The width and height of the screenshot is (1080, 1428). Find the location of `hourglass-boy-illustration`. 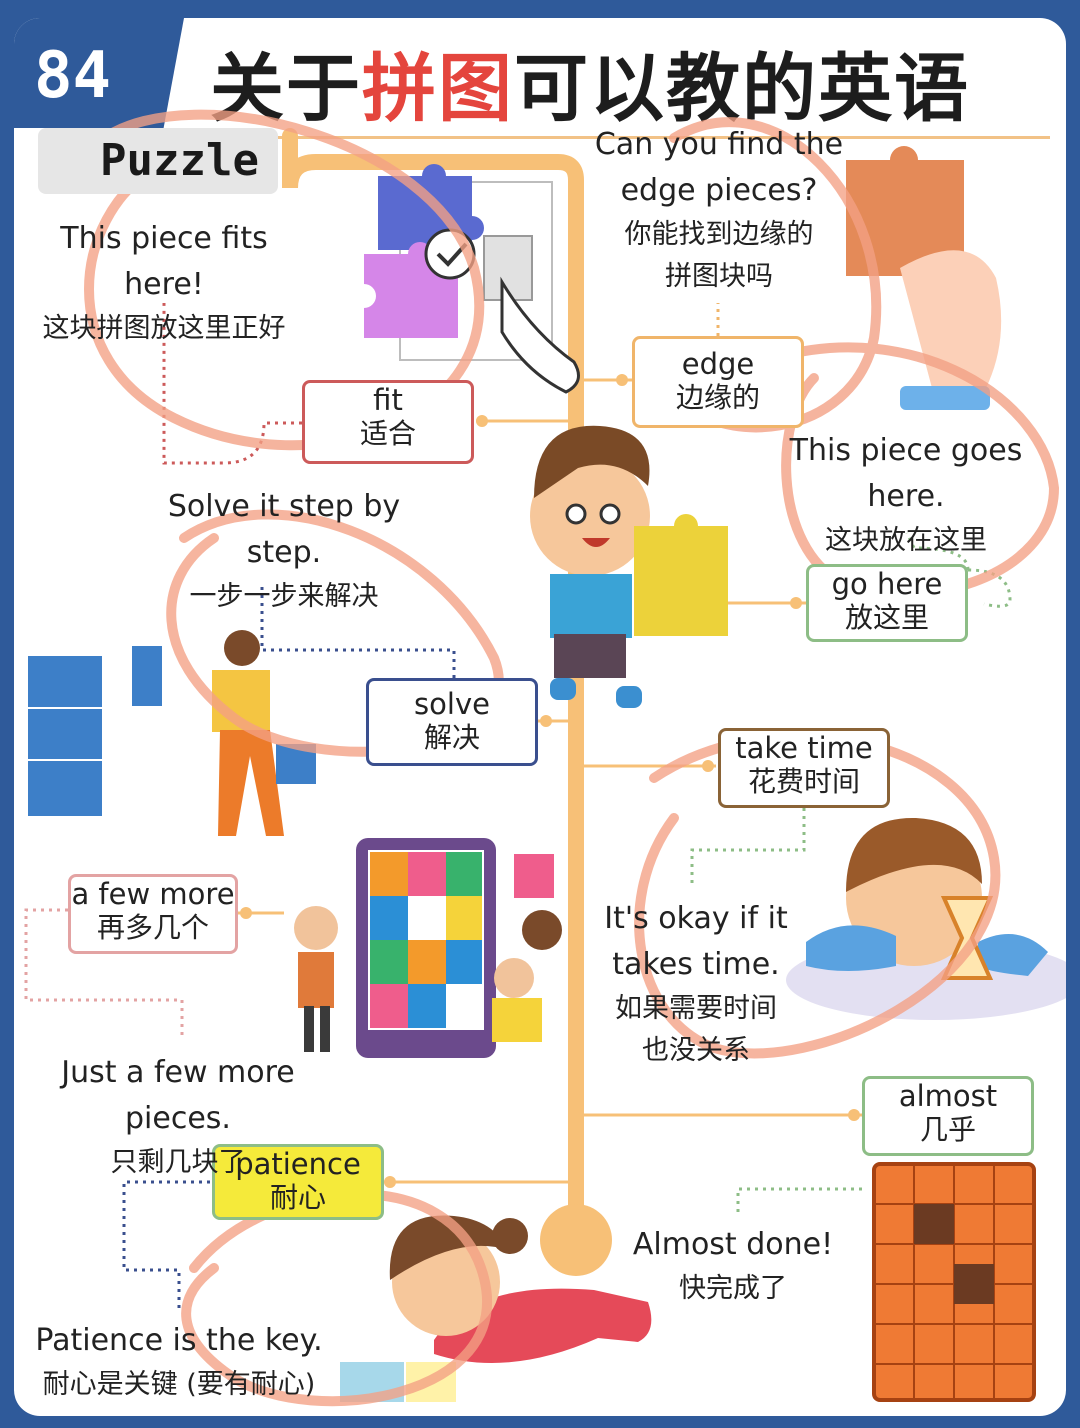

hourglass-boy-illustration is located at coordinates (926, 918).